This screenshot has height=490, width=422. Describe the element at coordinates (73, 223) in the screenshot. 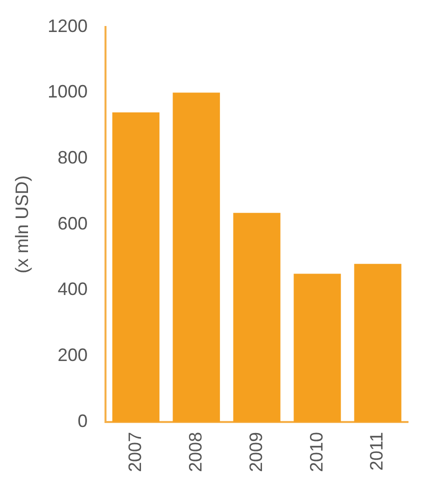

I see `y-tick-label: 600` at that location.